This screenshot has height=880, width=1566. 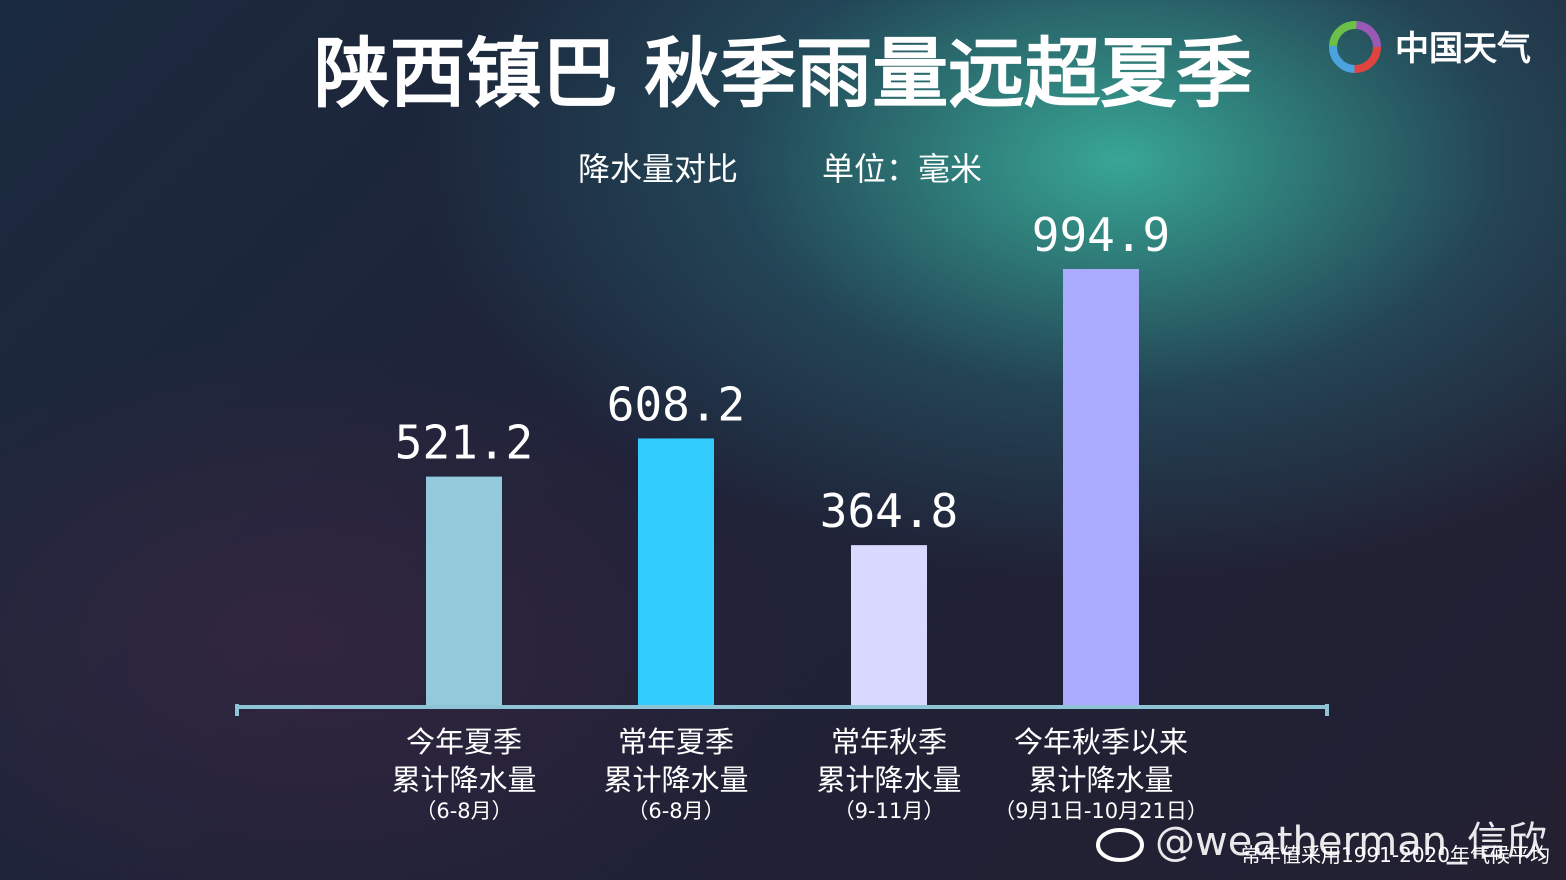 What do you see at coordinates (1101, 811) in the screenshot?
I see `x-tick-label: （9月1日-10月21日）` at bounding box center [1101, 811].